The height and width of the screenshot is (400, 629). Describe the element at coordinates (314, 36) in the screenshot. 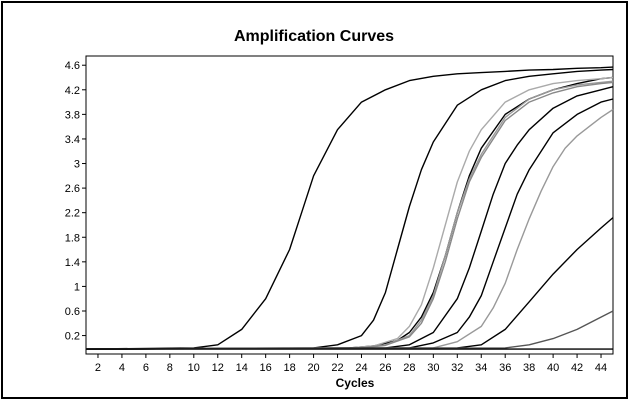

I see `chart-title: Amplification Curves` at that location.